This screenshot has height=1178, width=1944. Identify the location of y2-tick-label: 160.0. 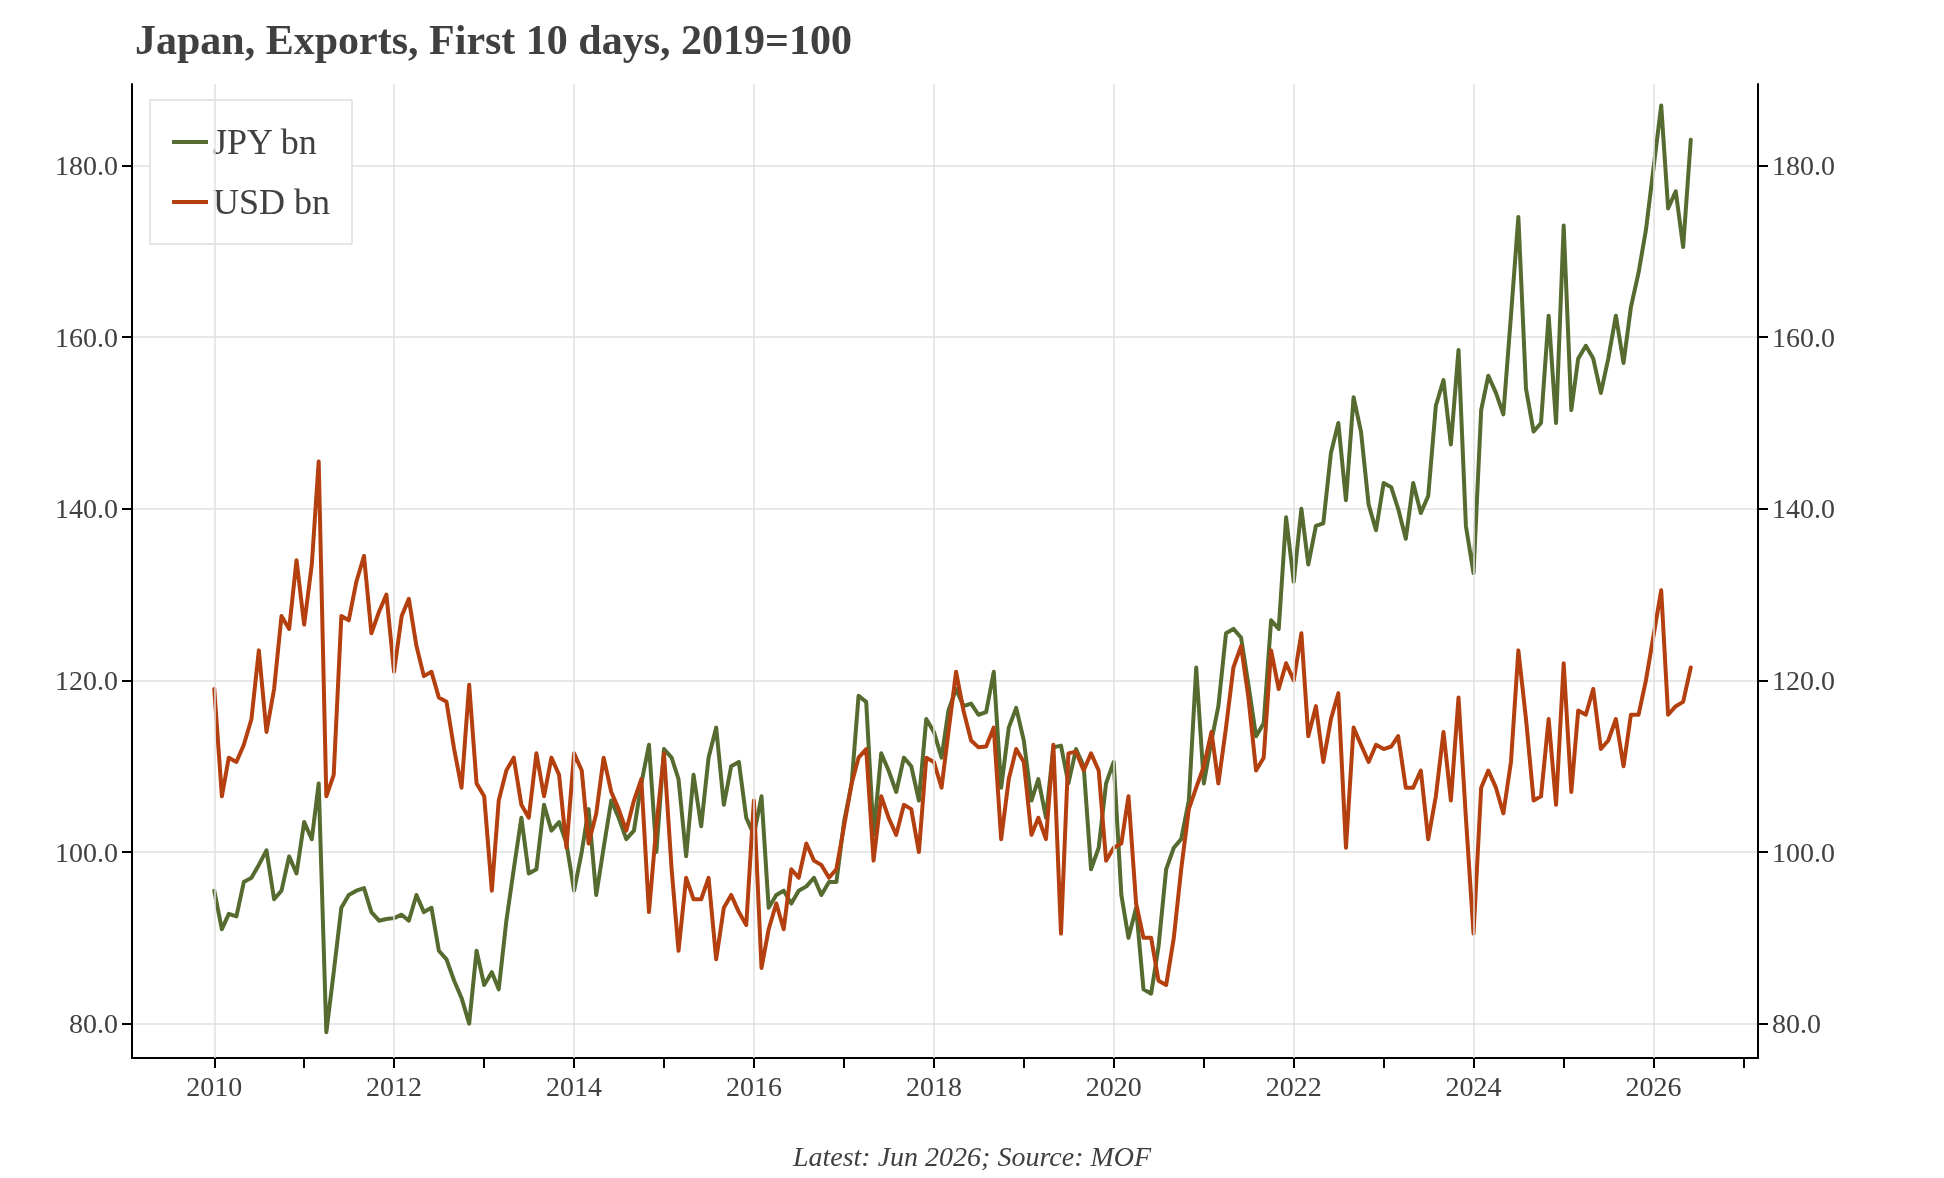
(1803, 337).